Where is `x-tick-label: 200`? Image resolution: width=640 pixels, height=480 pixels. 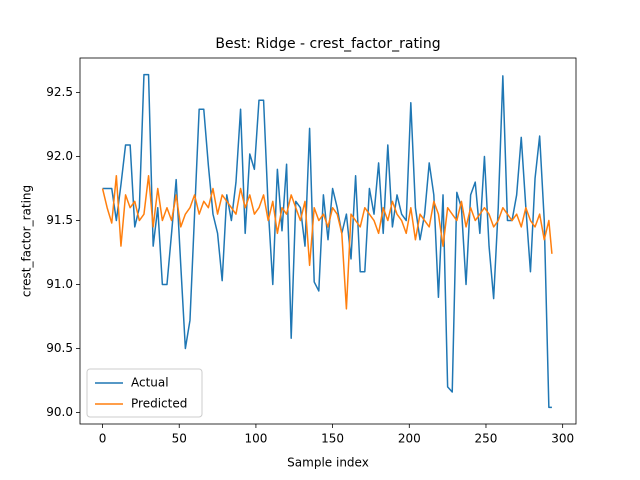
x-tick-label: 200 is located at coordinates (409, 439).